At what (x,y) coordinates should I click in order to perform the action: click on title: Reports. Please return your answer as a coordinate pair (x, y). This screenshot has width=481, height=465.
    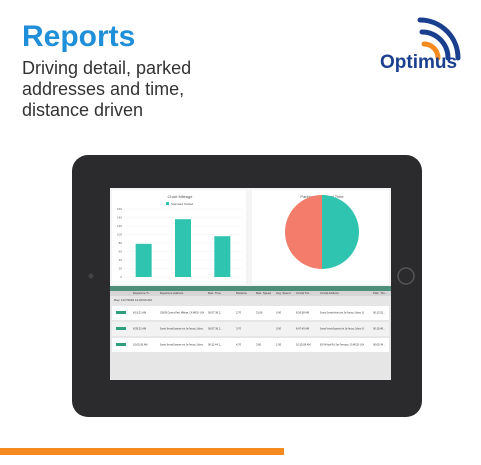
    Looking at the image, I should click on (78, 36).